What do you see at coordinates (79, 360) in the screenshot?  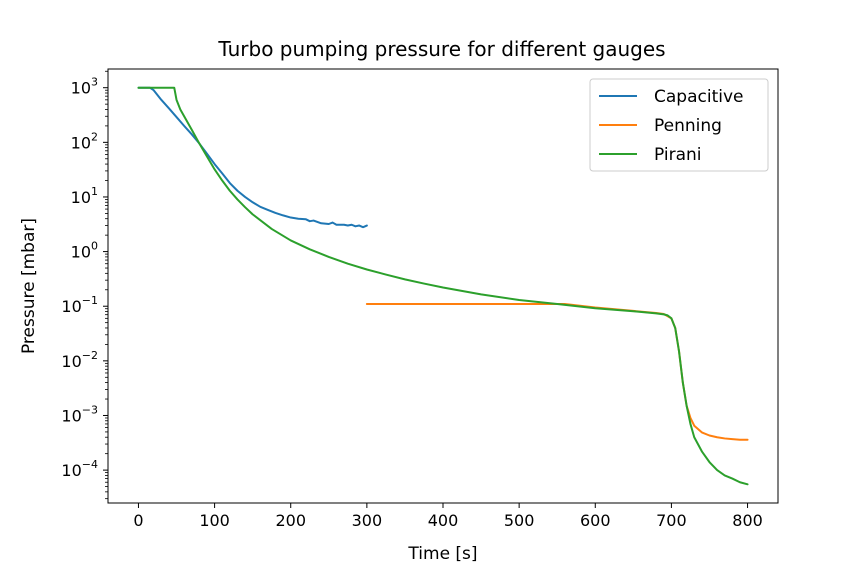 I see `y-tick-label: 10⁻²` at bounding box center [79, 360].